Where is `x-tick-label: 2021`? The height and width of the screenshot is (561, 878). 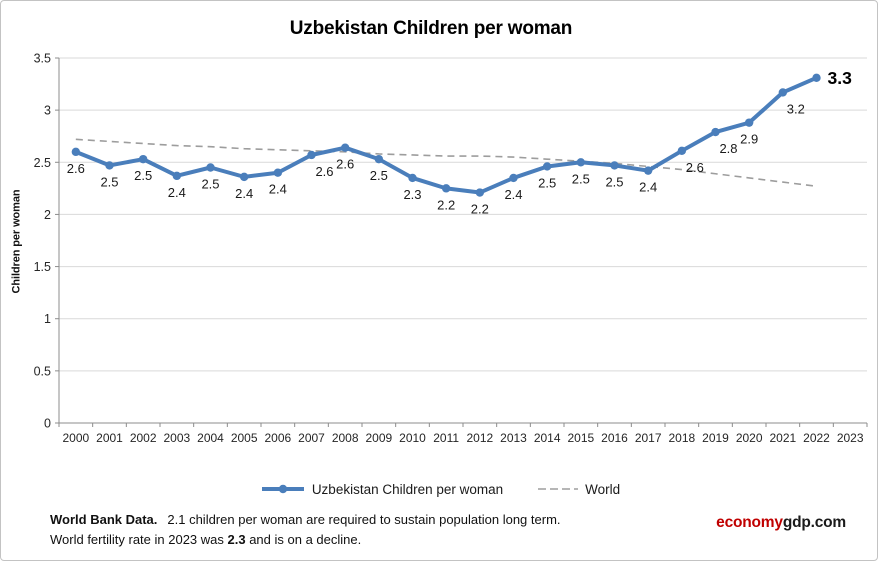 x-tick-label: 2021 is located at coordinates (782, 438).